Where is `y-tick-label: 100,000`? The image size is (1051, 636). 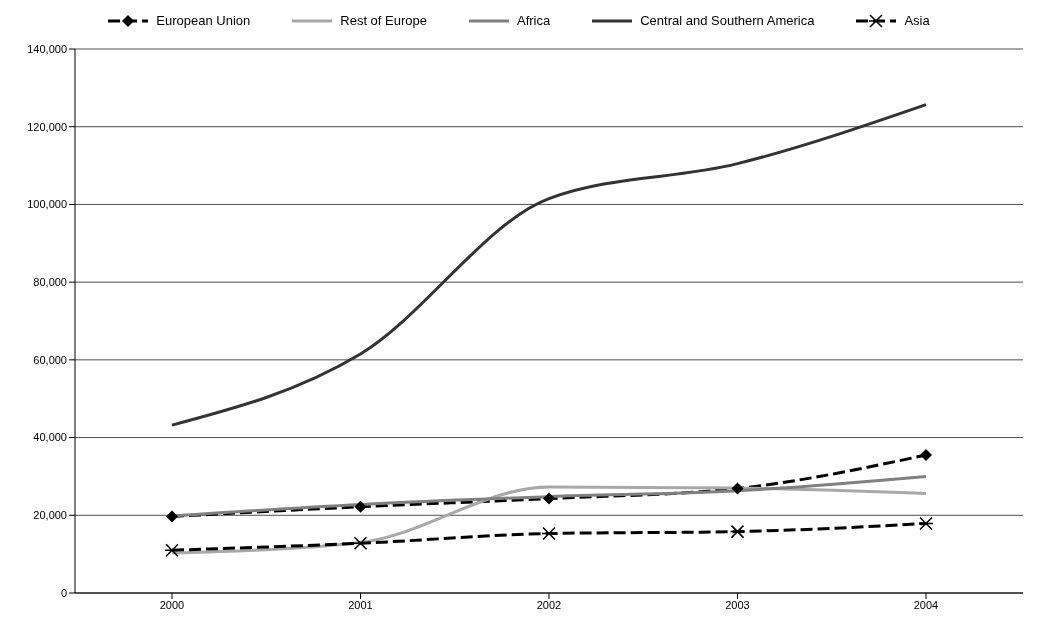
y-tick-label: 100,000 is located at coordinates (47, 204).